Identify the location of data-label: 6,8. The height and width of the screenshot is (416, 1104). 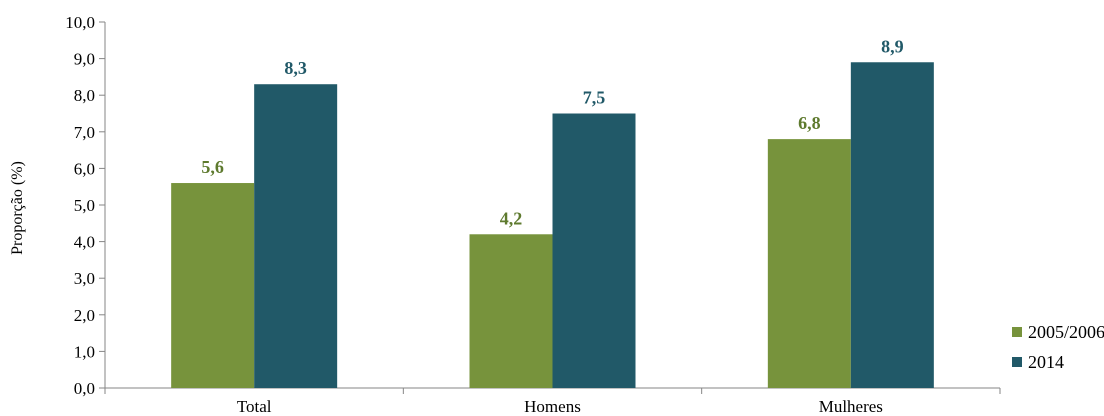
(809, 123).